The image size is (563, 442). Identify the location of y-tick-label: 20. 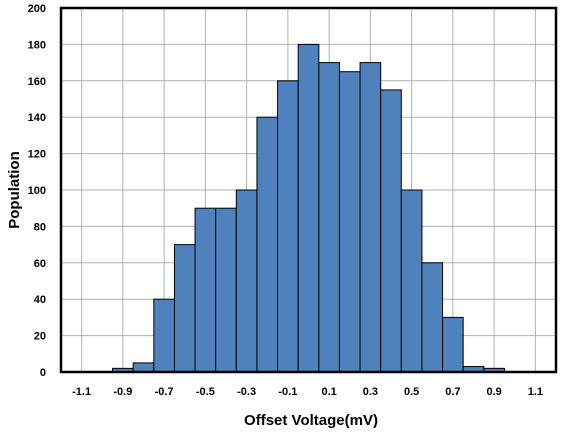
(40, 337).